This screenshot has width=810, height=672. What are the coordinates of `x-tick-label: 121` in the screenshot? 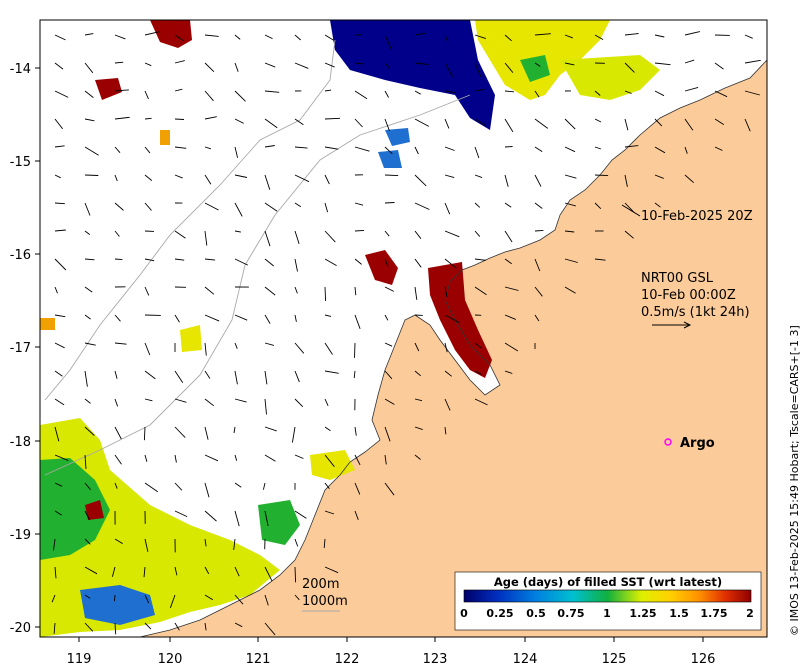 It's located at (258, 659).